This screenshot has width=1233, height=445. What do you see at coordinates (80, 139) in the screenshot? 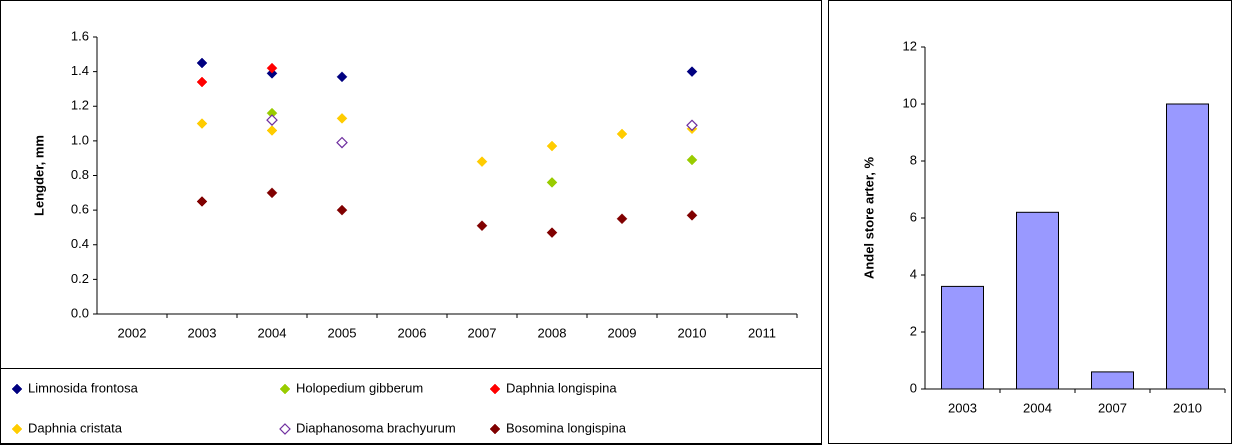
I see `y-tick-label: 1.0` at bounding box center [80, 139].